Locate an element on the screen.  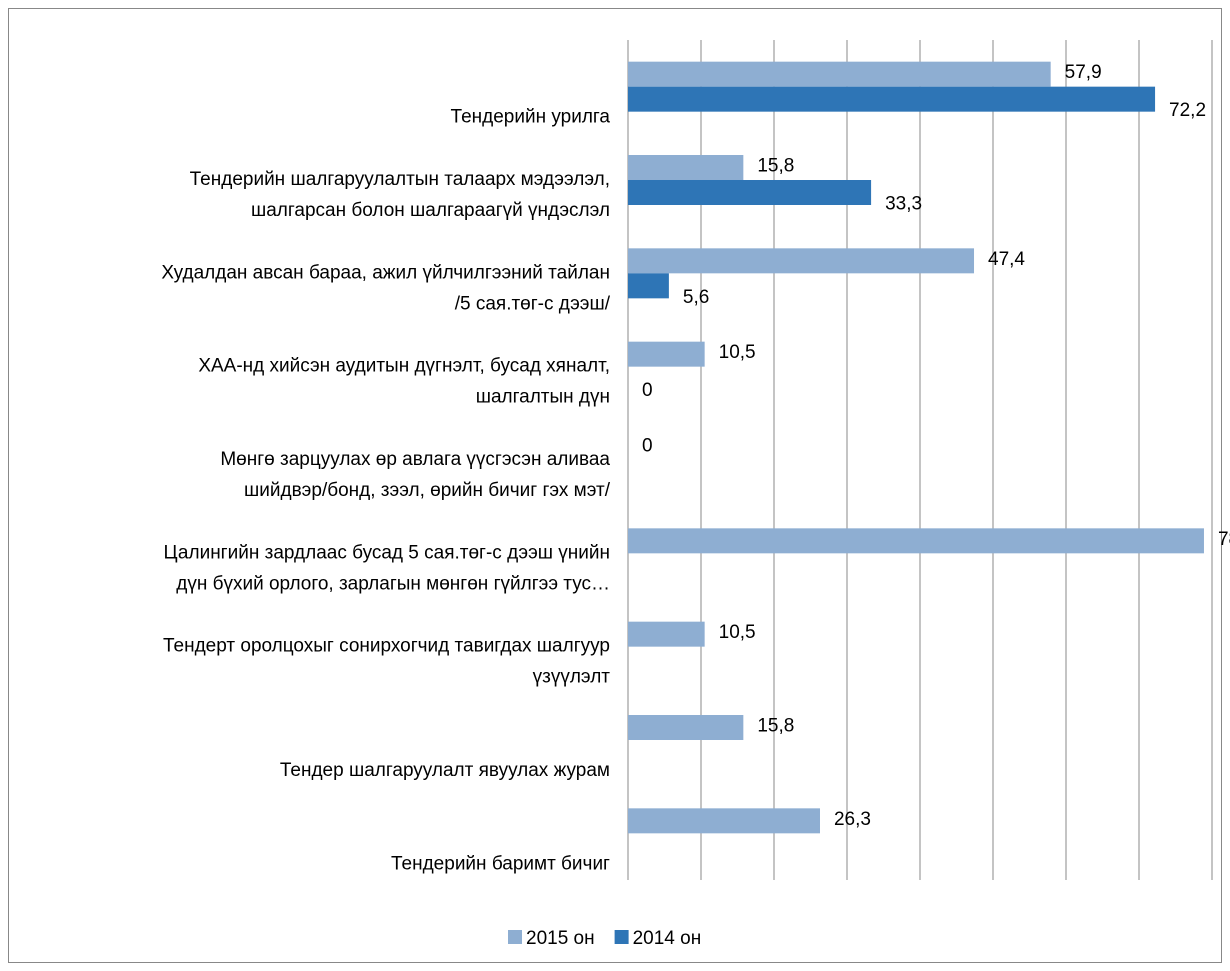
y-tick-label-line: Тендерийн баримт бичиг is located at coordinates (500, 863).